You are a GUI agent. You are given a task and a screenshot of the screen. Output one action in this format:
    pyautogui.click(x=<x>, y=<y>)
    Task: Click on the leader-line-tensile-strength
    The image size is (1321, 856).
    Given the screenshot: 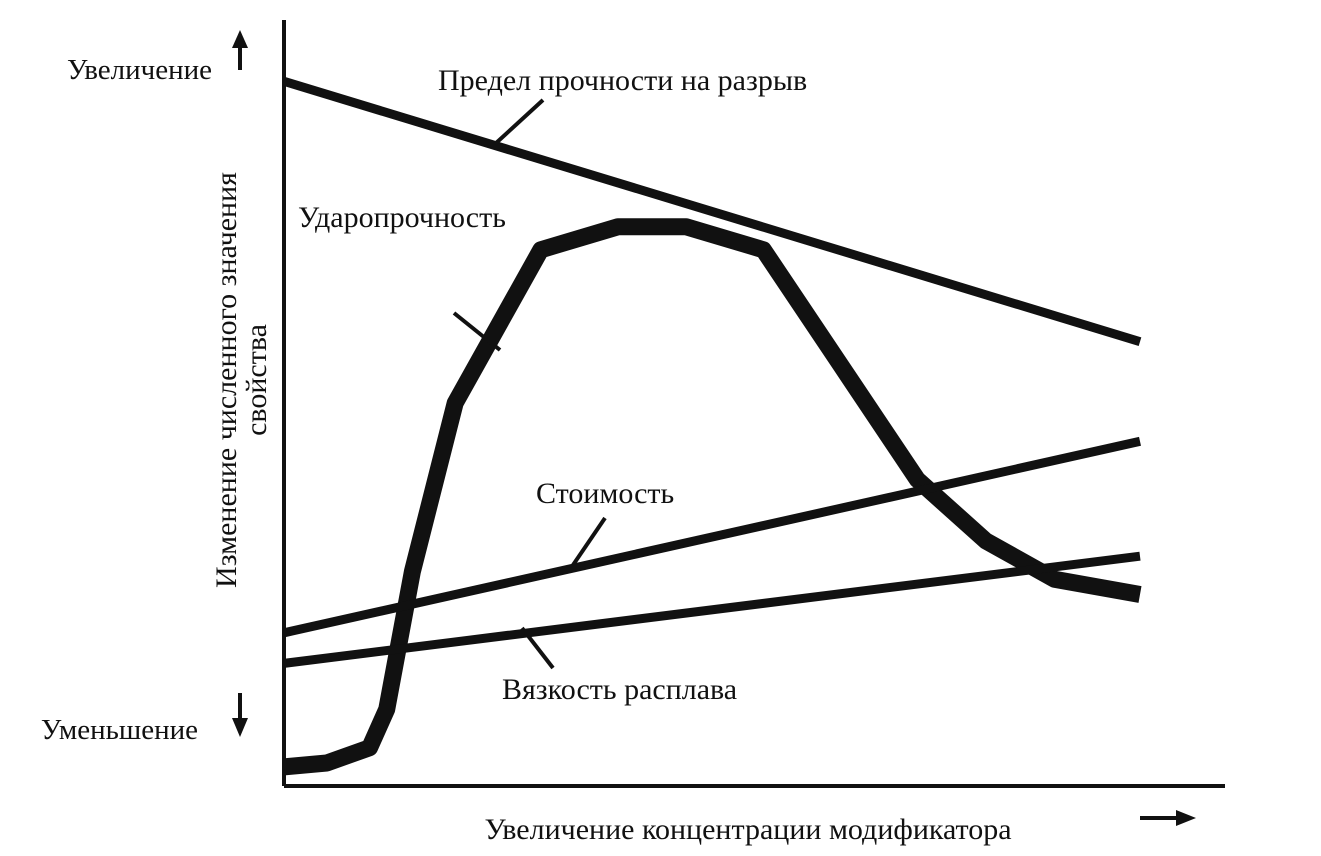 What is the action you would take?
    pyautogui.click(x=519, y=122)
    